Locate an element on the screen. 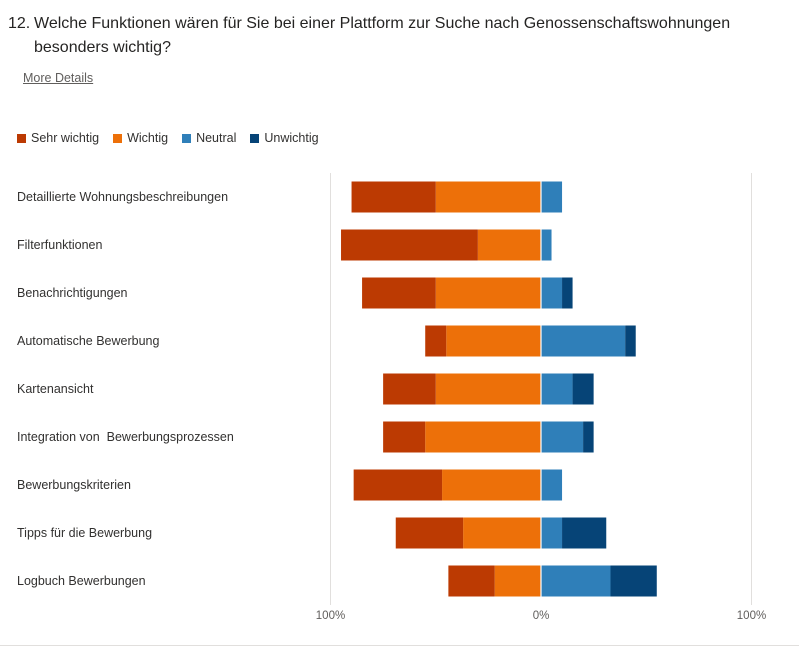 This screenshot has width=799, height=657. x-tick-label: 0% is located at coordinates (541, 616).